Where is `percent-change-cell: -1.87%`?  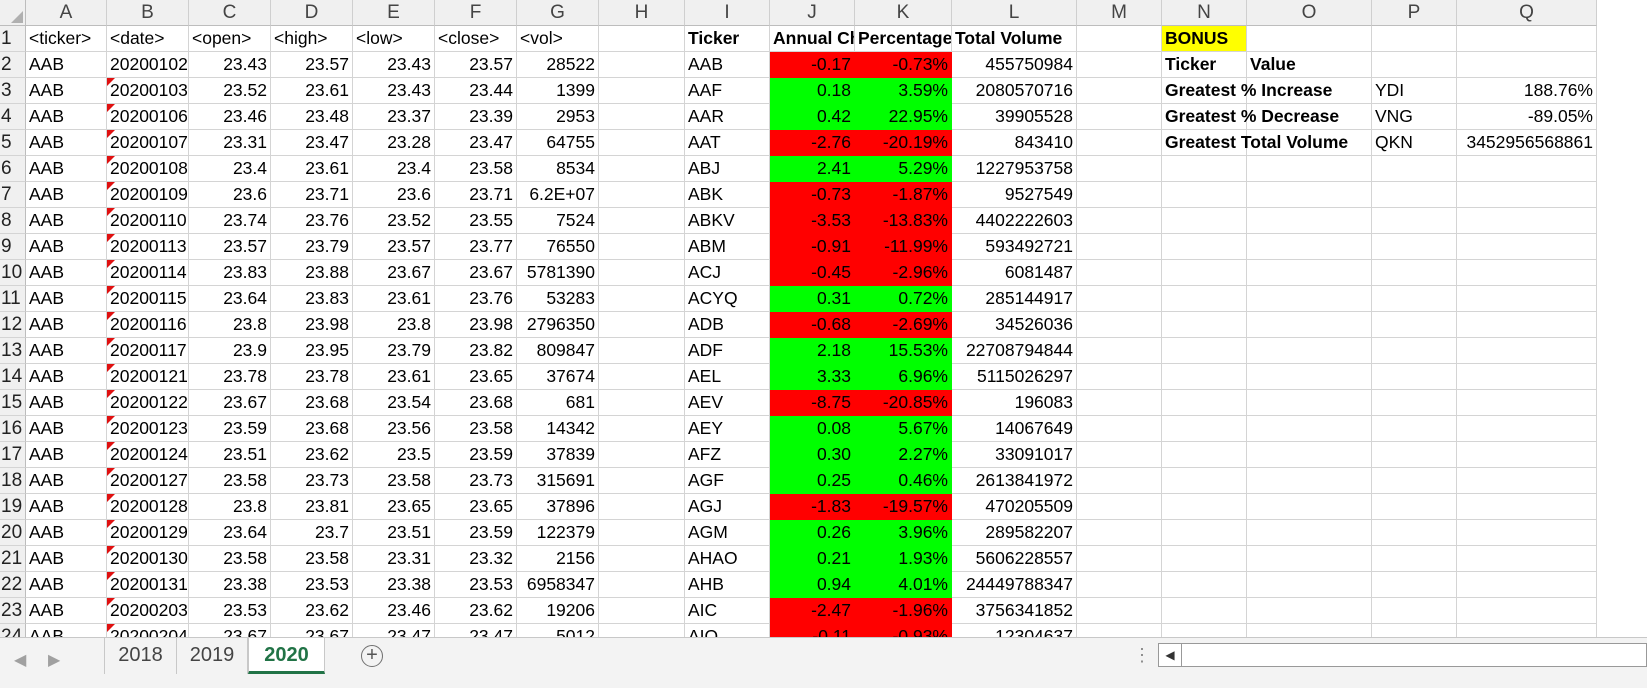 percent-change-cell: -1.87% is located at coordinates (903, 195).